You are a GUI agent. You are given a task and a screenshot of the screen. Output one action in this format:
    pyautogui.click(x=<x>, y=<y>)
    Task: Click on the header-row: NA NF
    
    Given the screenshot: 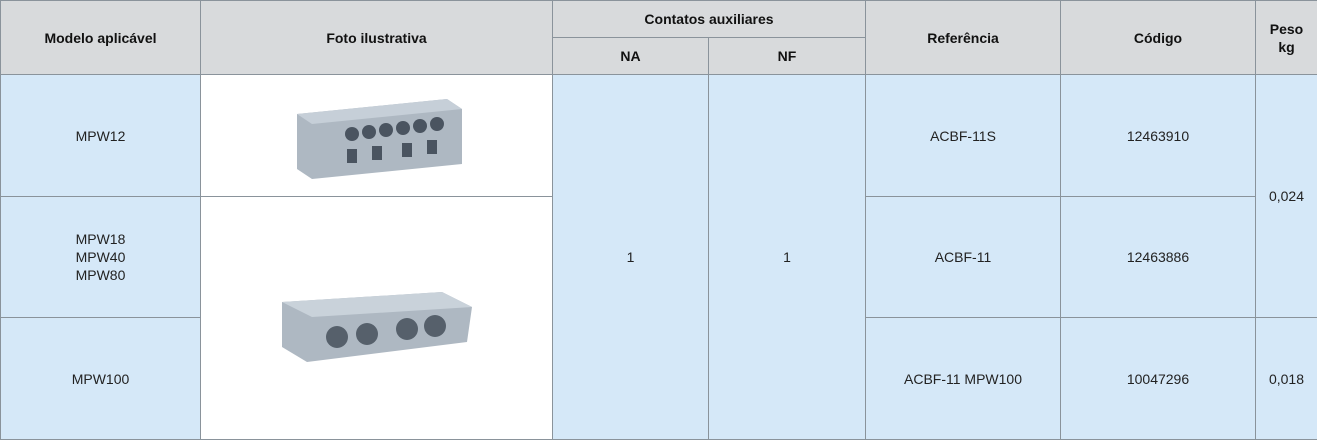 What is the action you would take?
    pyautogui.click(x=659, y=56)
    